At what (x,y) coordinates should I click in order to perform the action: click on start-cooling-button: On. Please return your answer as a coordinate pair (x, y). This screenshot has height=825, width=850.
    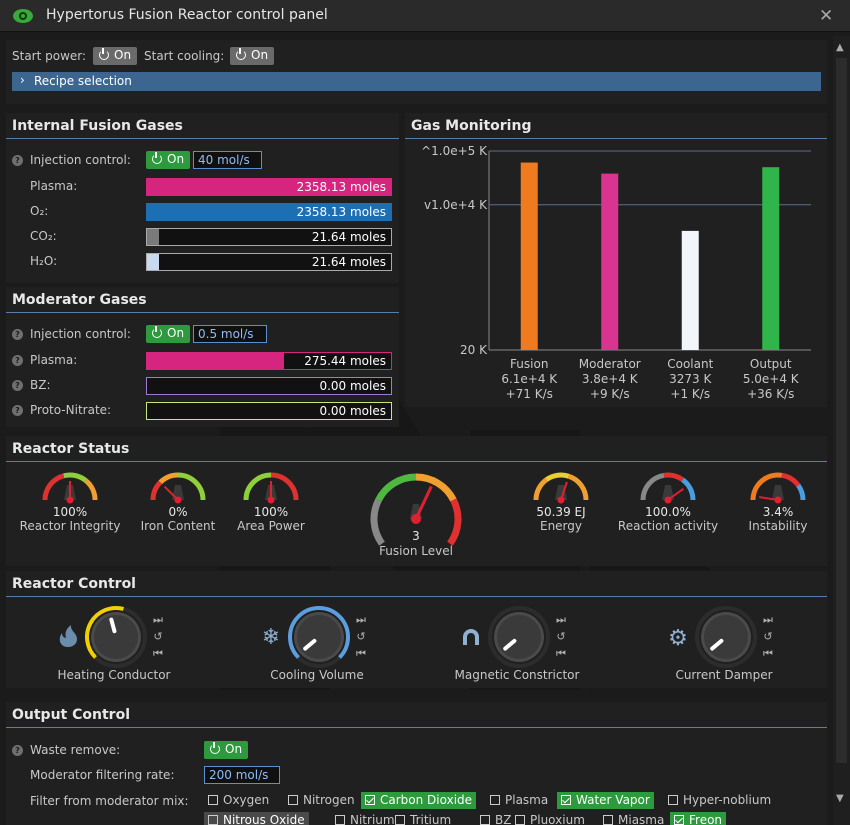
    Looking at the image, I should click on (252, 56).